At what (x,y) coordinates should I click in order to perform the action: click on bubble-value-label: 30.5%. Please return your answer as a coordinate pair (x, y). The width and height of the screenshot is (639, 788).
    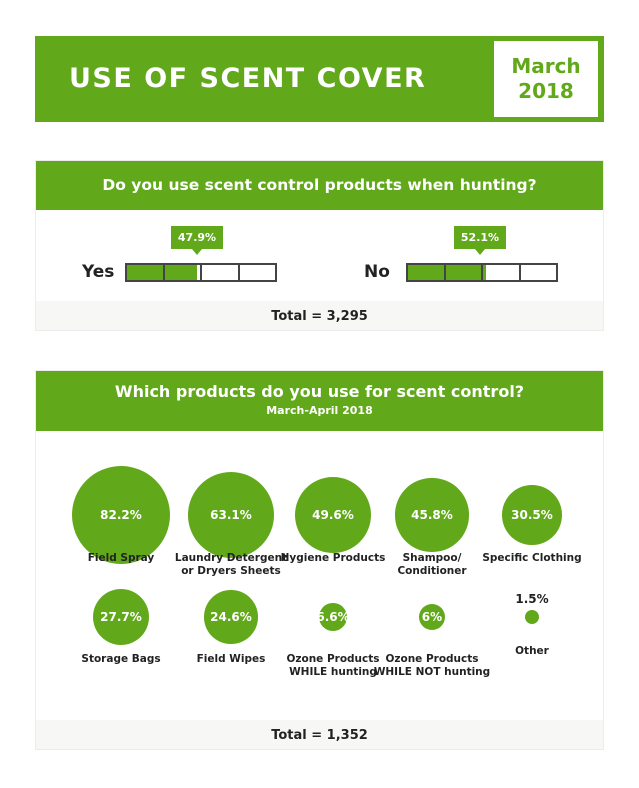
    Looking at the image, I should click on (532, 514).